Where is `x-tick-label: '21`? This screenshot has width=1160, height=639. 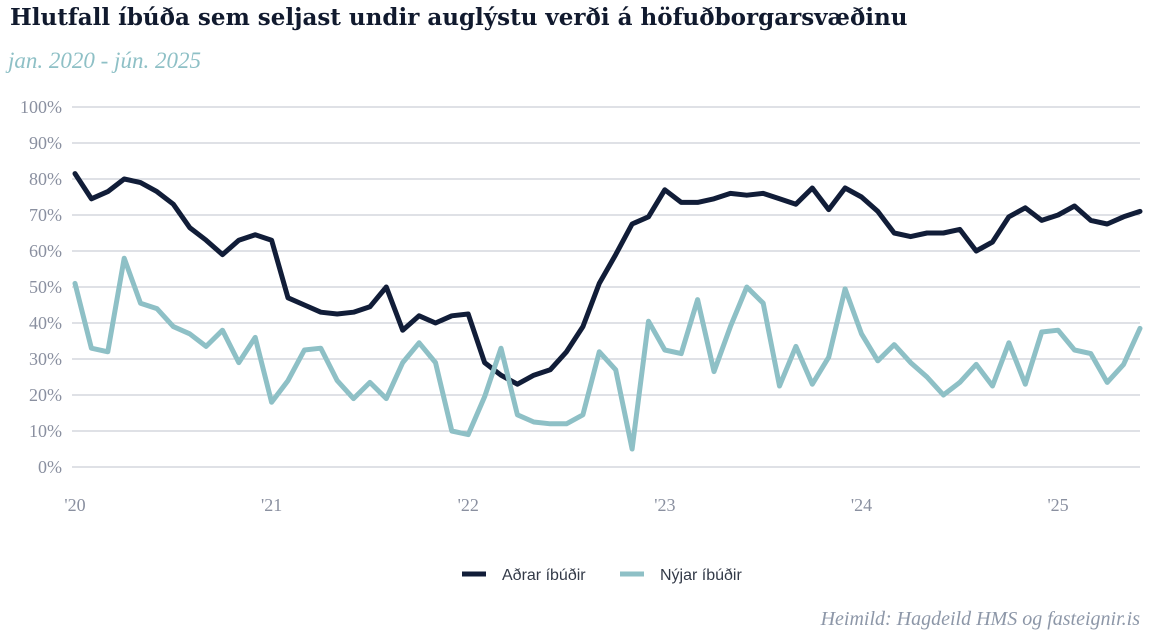 x-tick-label: '21 is located at coordinates (271, 505).